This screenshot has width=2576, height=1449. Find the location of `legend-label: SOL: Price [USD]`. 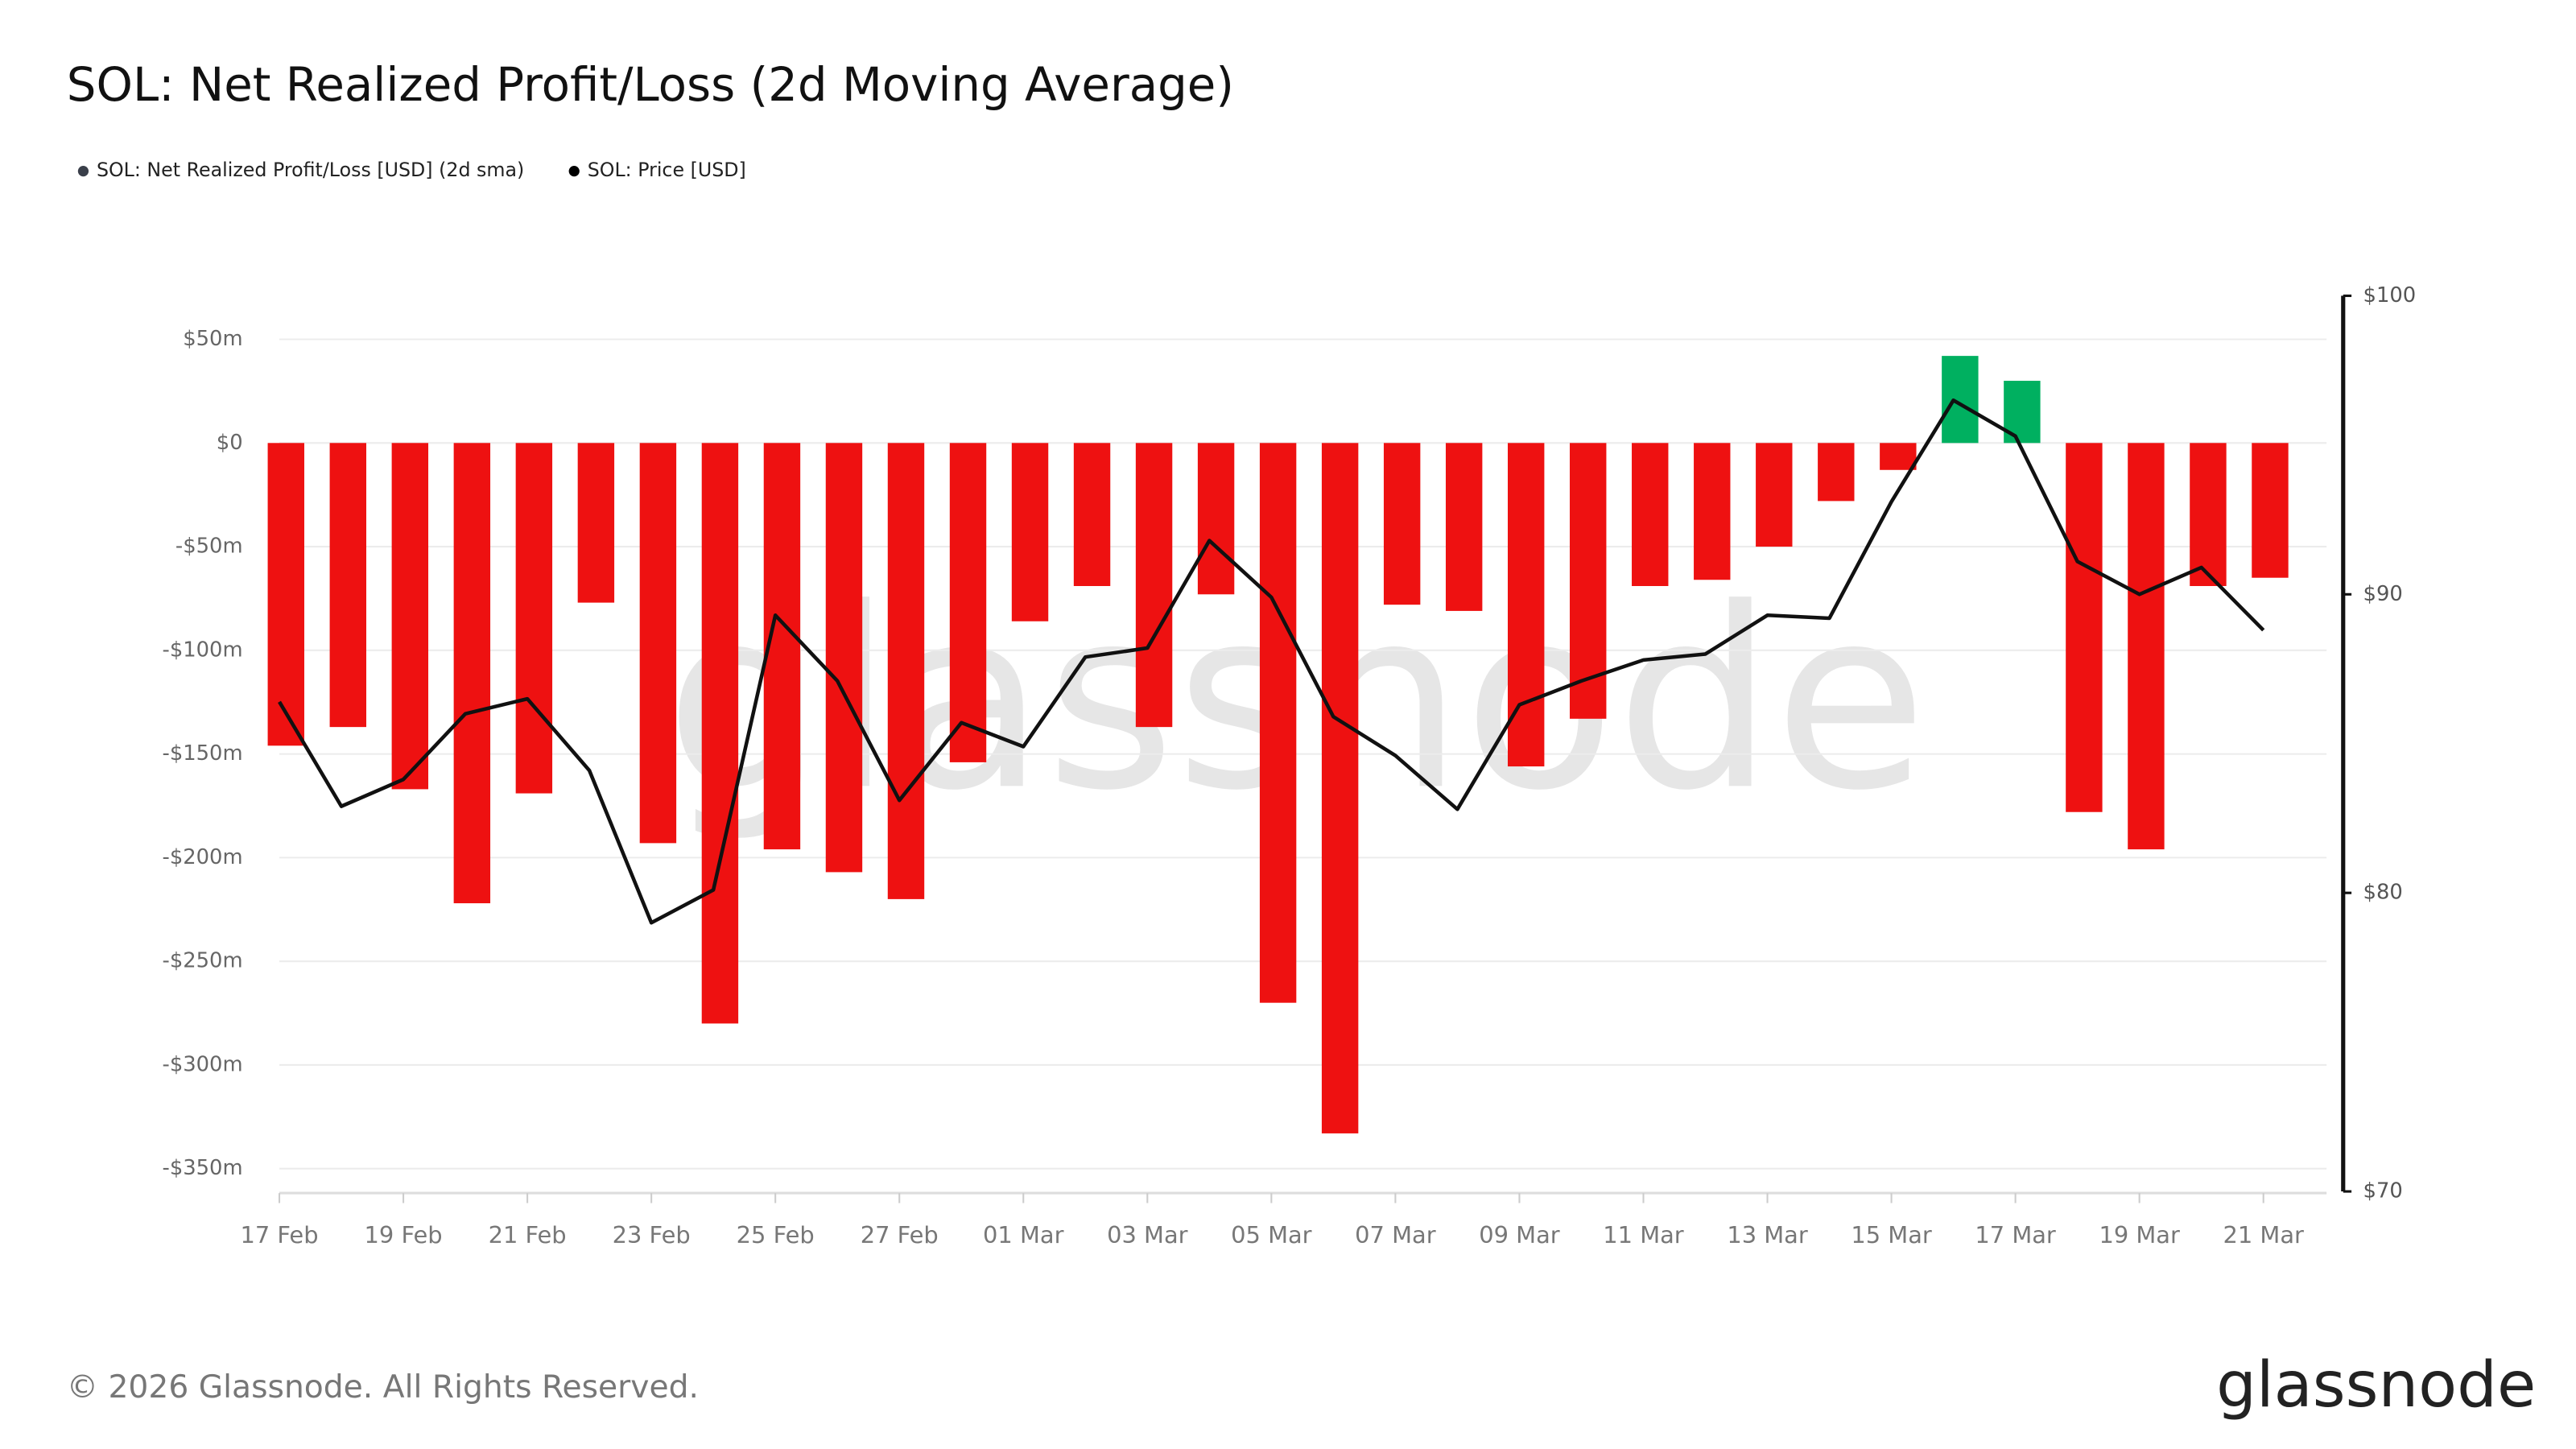

legend-label: SOL: Price [USD] is located at coordinates (667, 170).